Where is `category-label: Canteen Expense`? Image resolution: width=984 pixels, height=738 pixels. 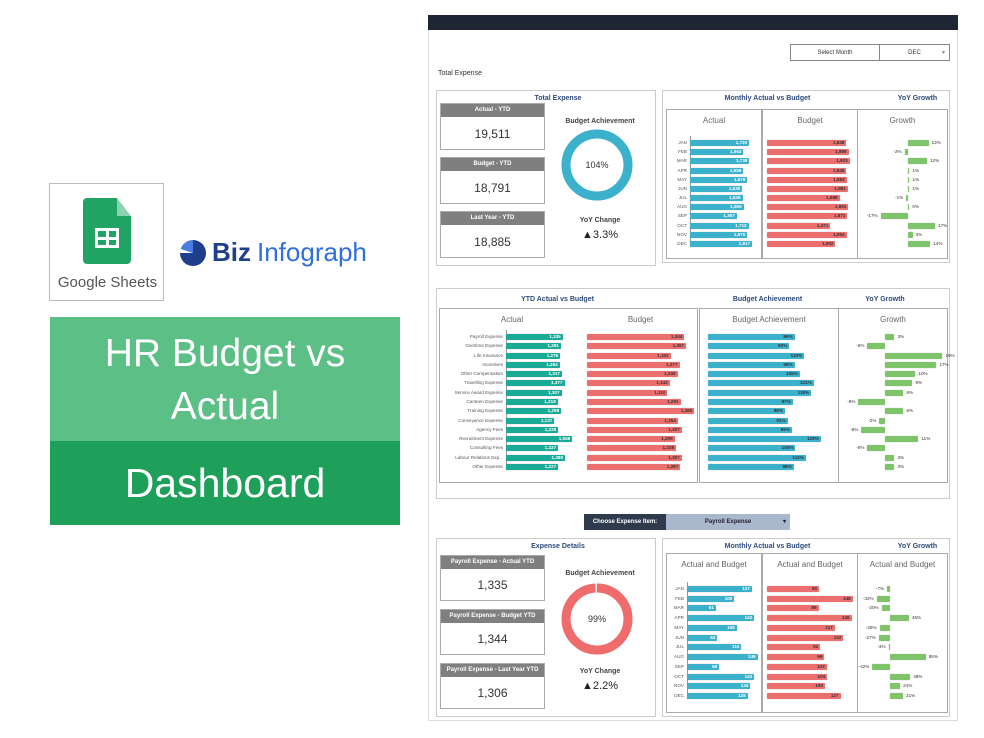
category-label: Canteen Expense is located at coordinates (484, 401).